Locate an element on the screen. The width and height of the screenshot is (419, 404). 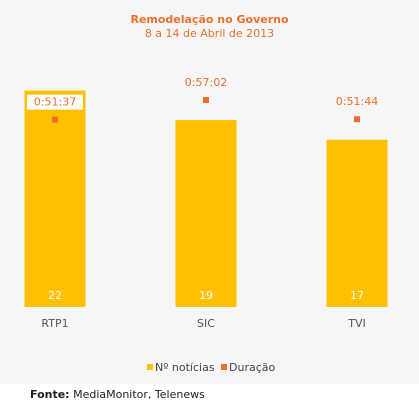
category-label-sic: SIC is located at coordinates (206, 323).